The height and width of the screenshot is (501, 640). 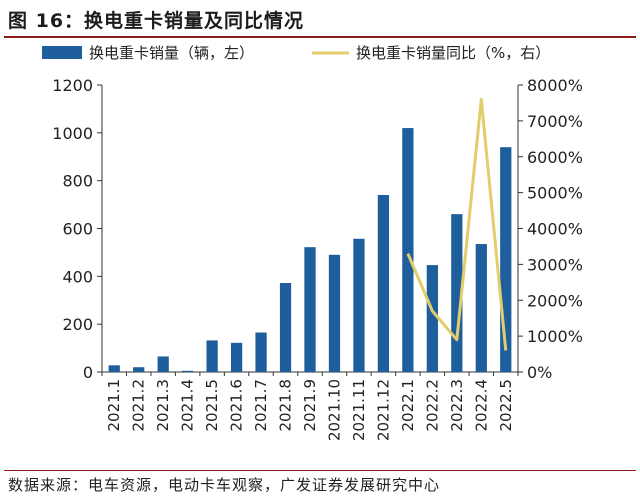 I want to click on left-tick-label: 600, so click(x=77, y=229).